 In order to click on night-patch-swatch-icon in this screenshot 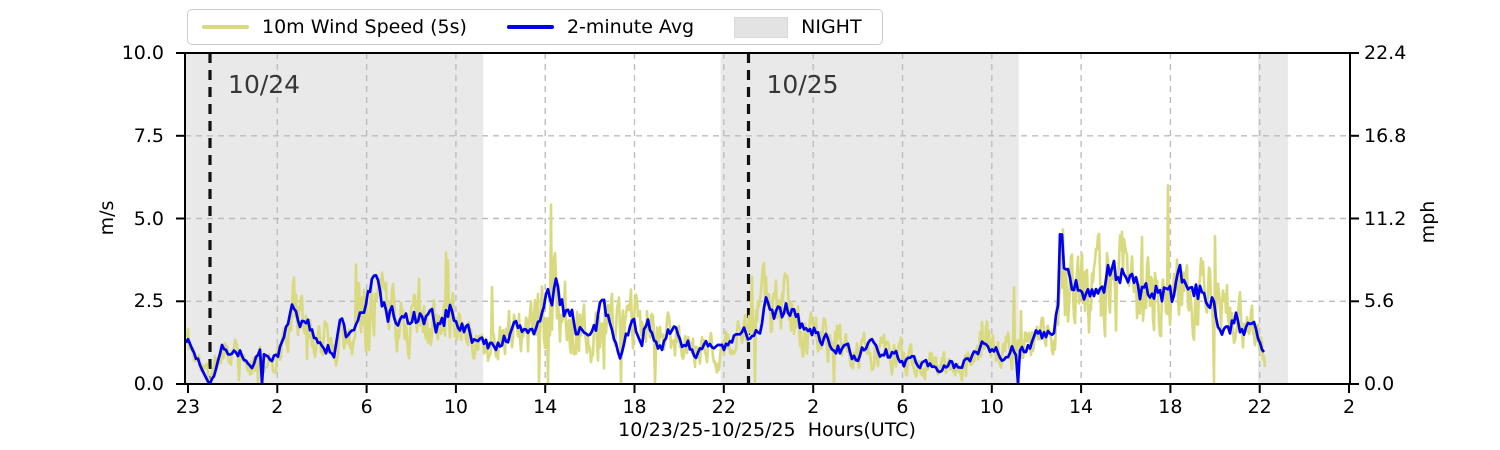, I will do `click(761, 27)`.